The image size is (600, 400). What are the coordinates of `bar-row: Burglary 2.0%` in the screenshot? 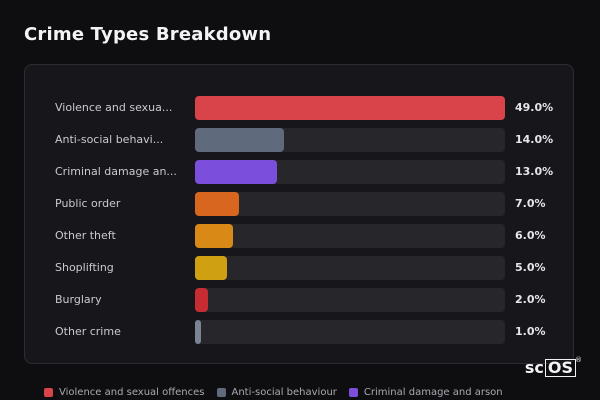 It's located at (299, 300).